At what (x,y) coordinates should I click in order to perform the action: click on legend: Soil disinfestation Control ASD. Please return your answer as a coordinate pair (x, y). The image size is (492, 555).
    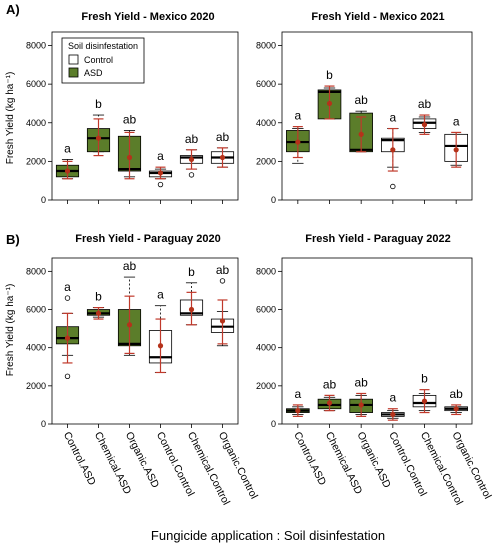
    Looking at the image, I should click on (103, 60).